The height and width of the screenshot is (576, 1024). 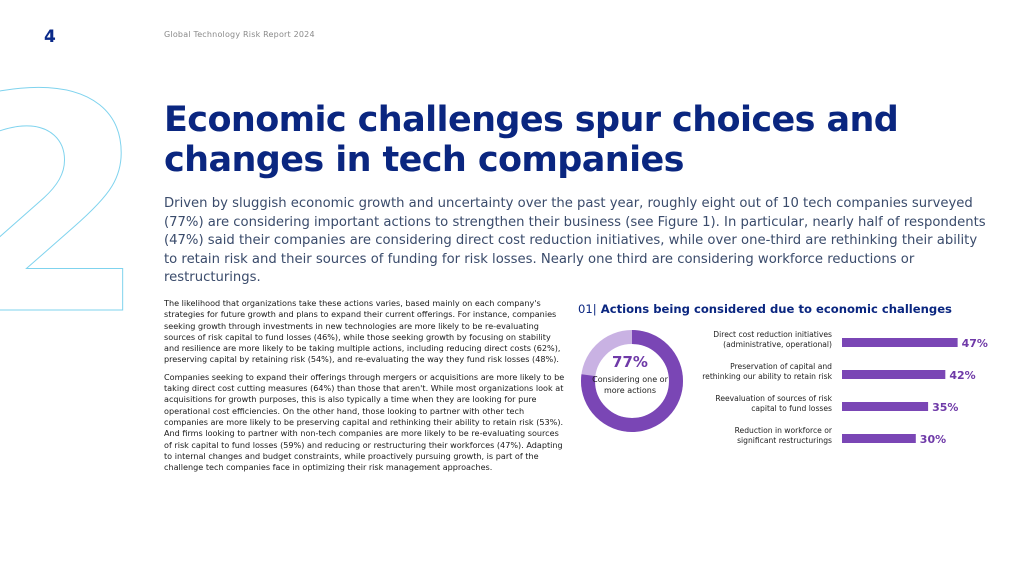 What do you see at coordinates (781, 366) in the screenshot?
I see `bar-label-2-line-1: Preservation of capital and` at bounding box center [781, 366].